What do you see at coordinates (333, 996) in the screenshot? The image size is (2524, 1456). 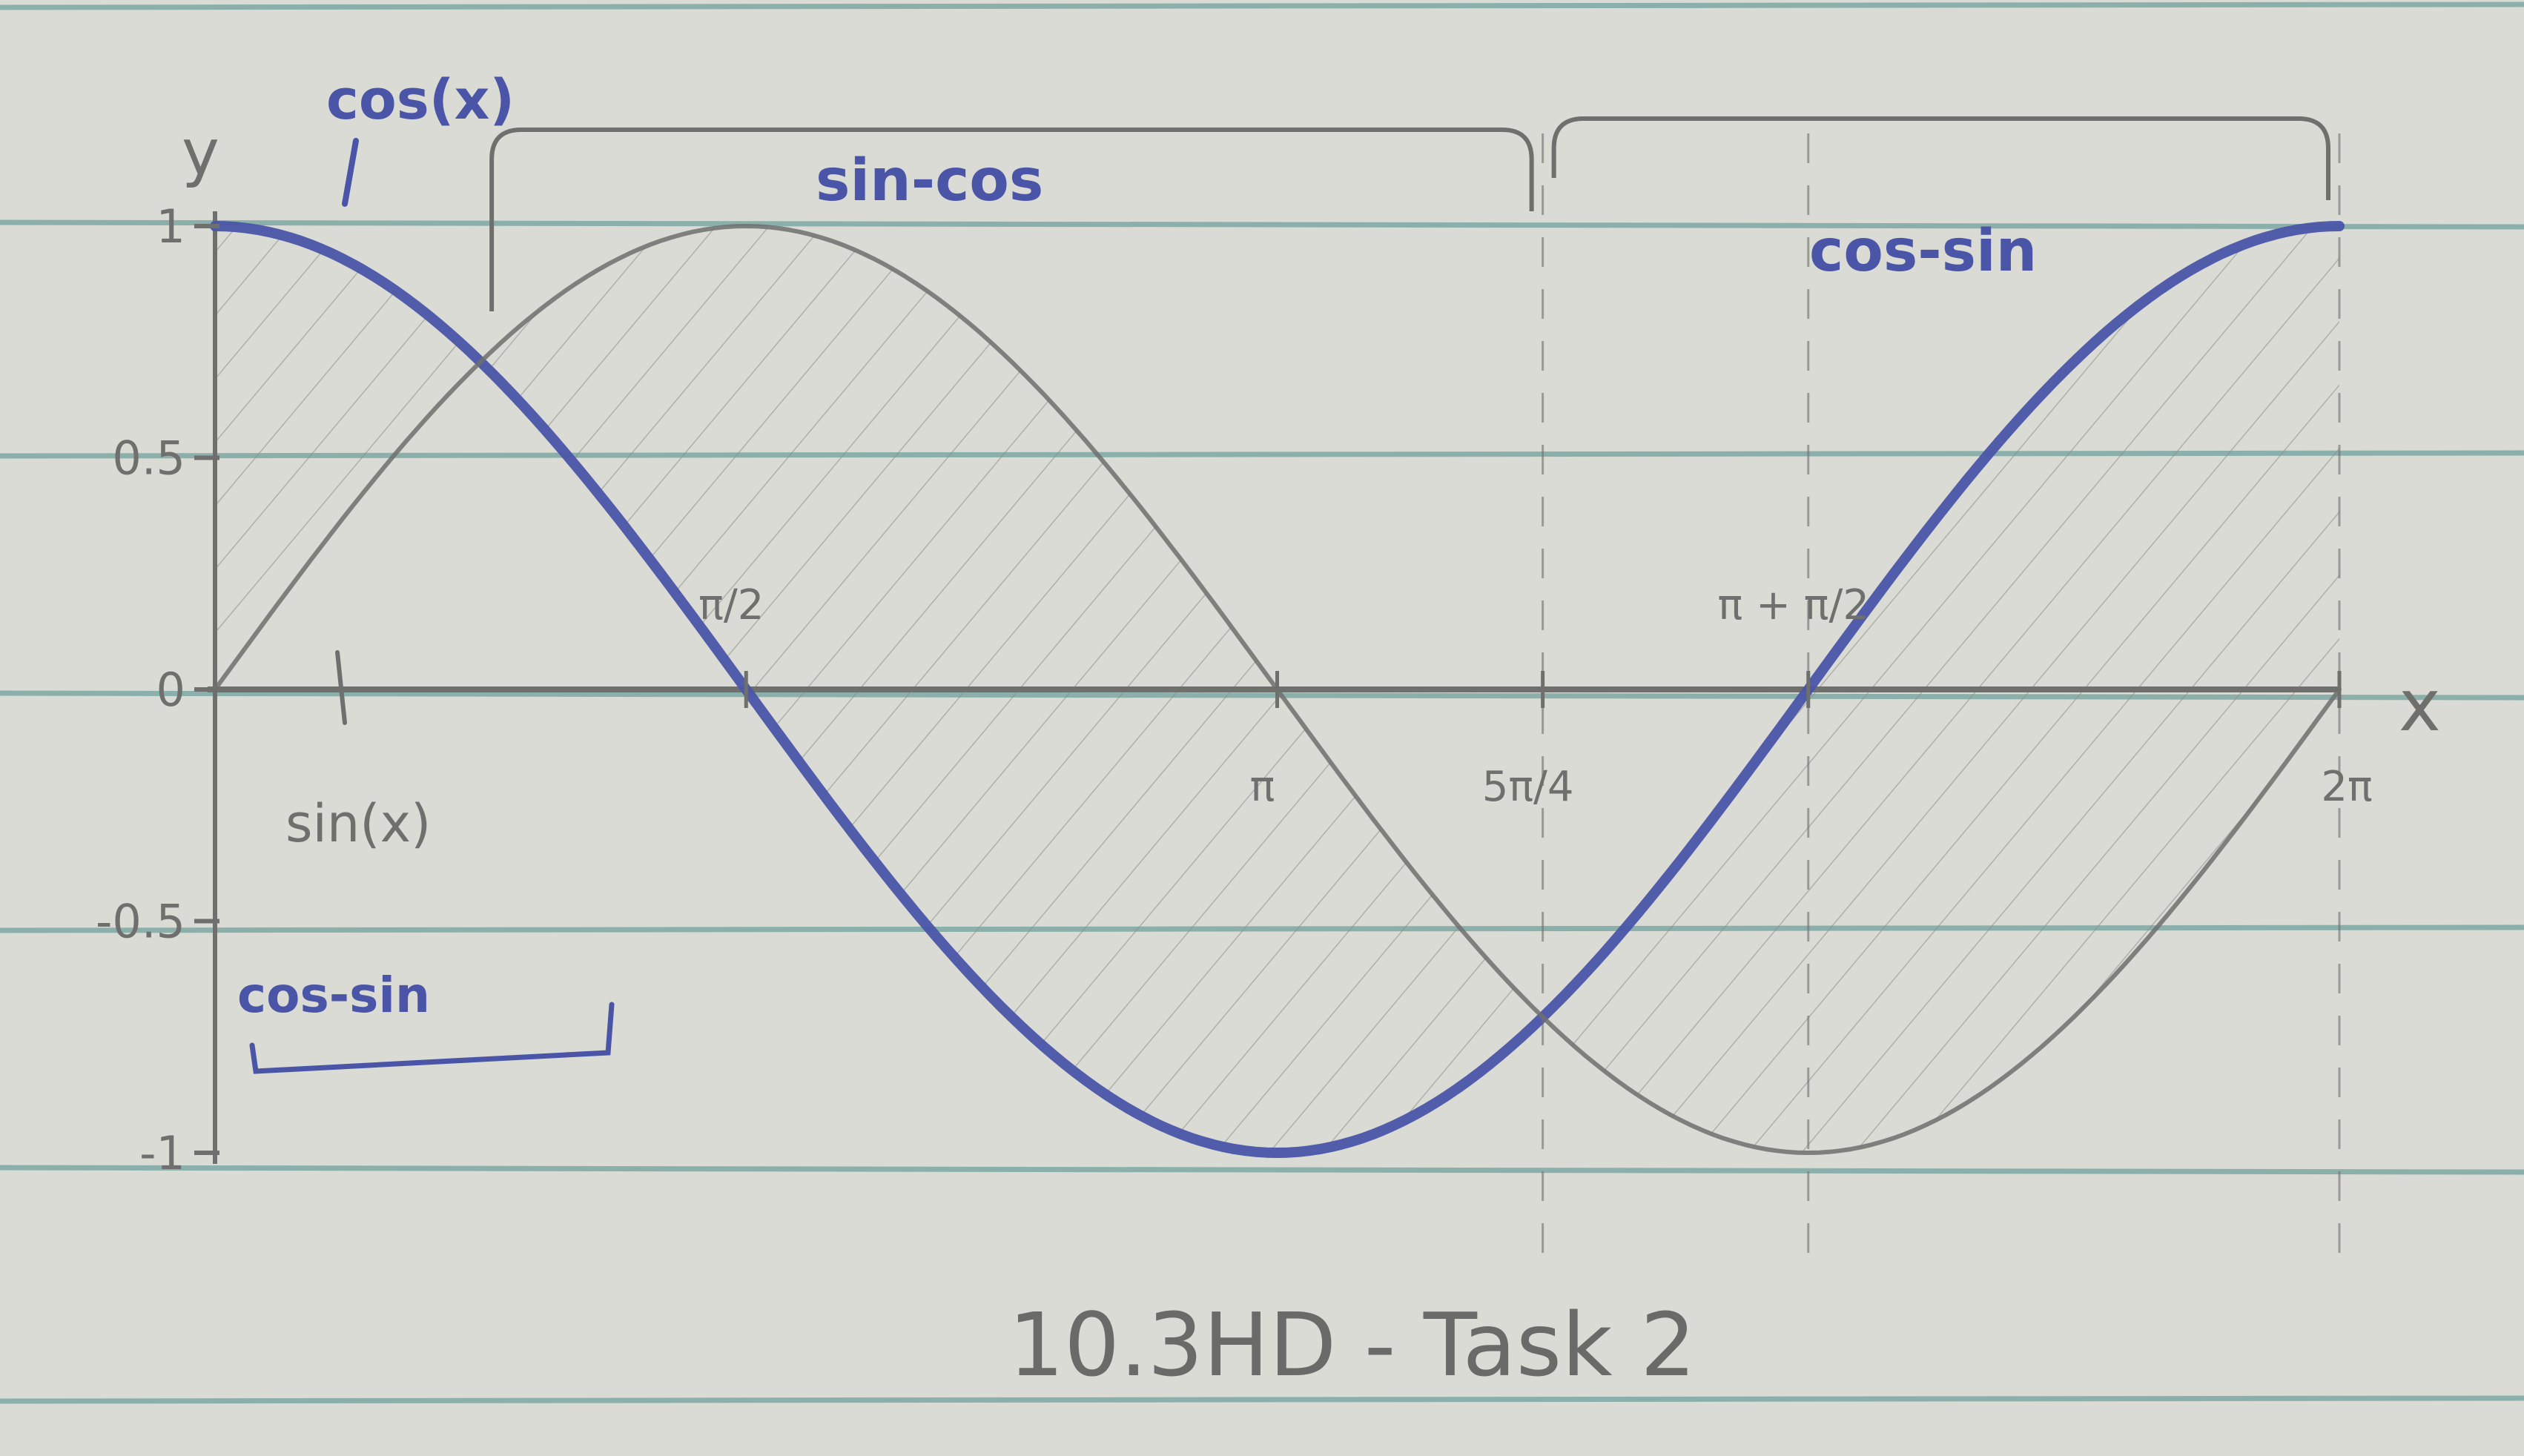 I see `region-label-cos-sin-left: cos-sin` at bounding box center [333, 996].